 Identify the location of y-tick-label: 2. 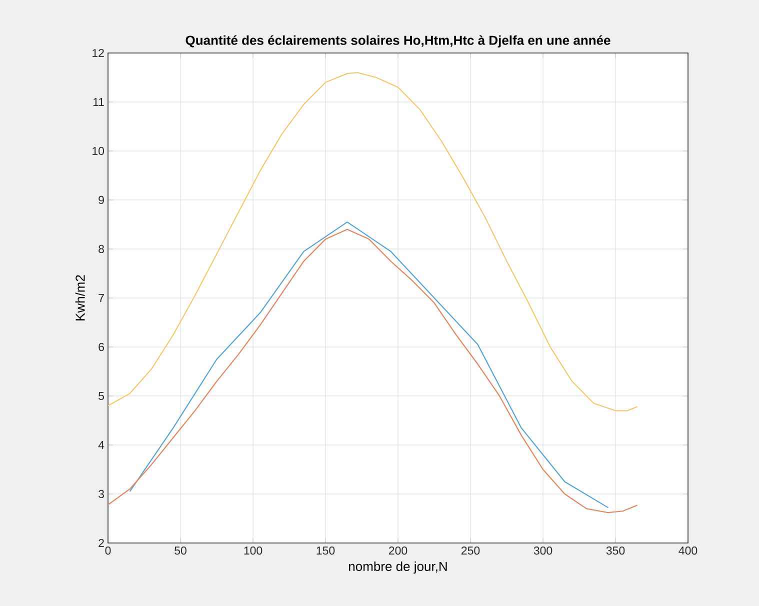
(101, 542).